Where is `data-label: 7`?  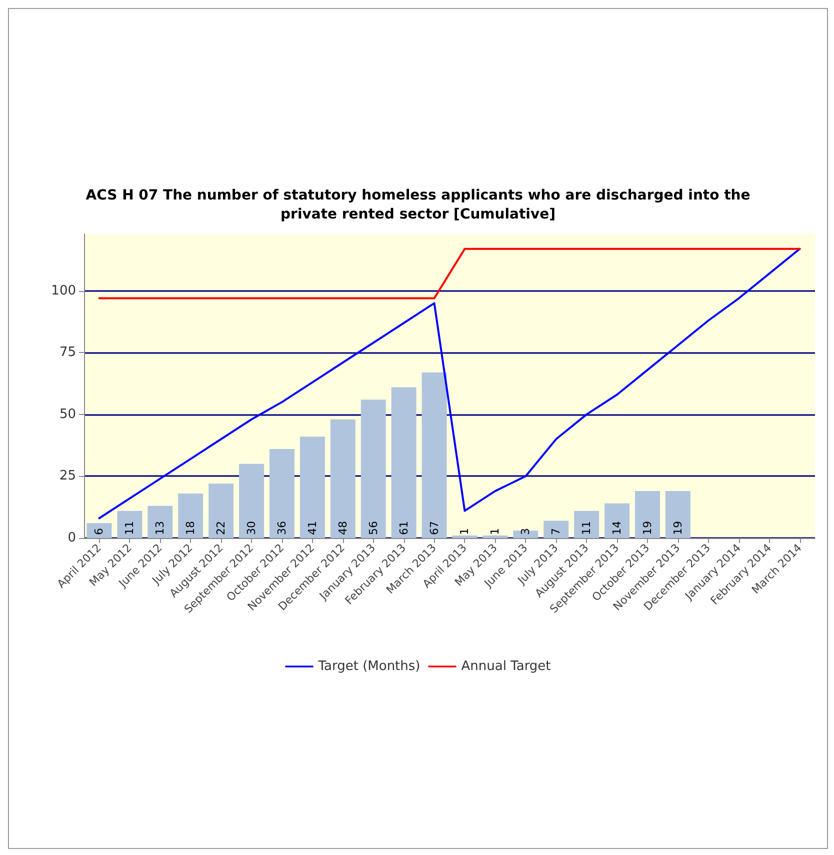
data-label: 7 is located at coordinates (556, 531).